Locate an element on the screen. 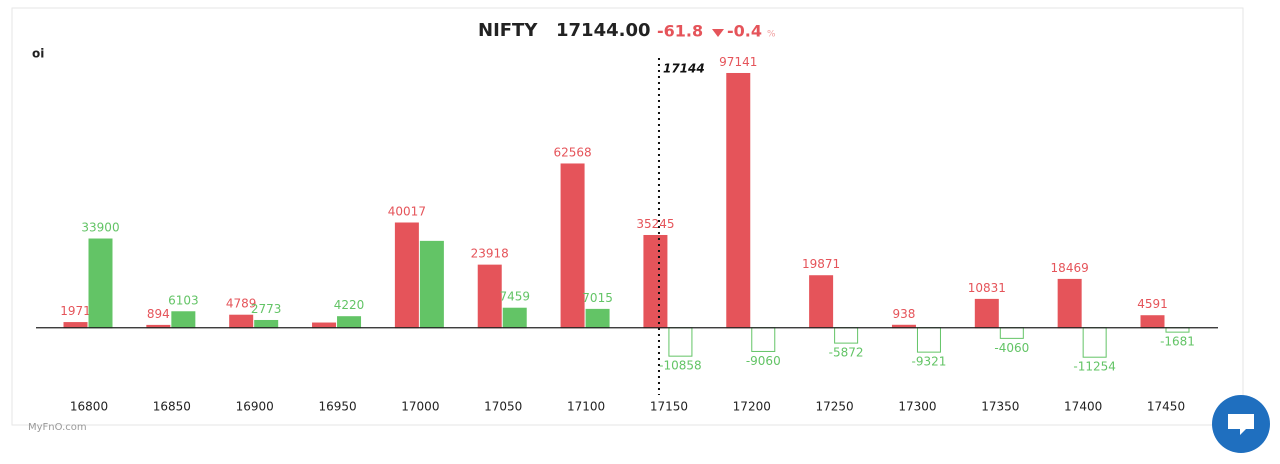 The height and width of the screenshot is (464, 1280). watermark: MyFnO.com is located at coordinates (57, 427).